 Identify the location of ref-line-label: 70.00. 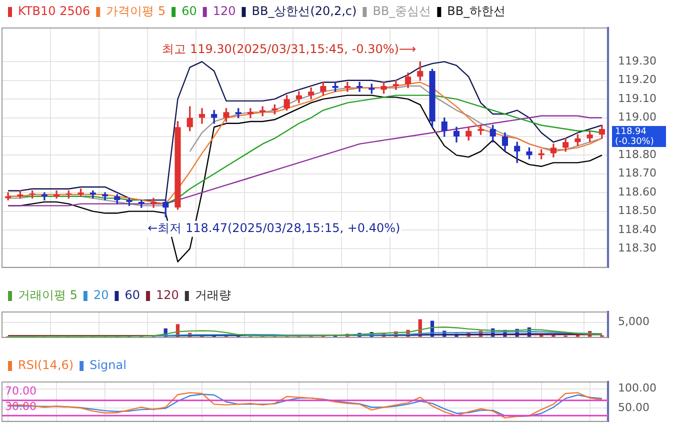
(20, 391).